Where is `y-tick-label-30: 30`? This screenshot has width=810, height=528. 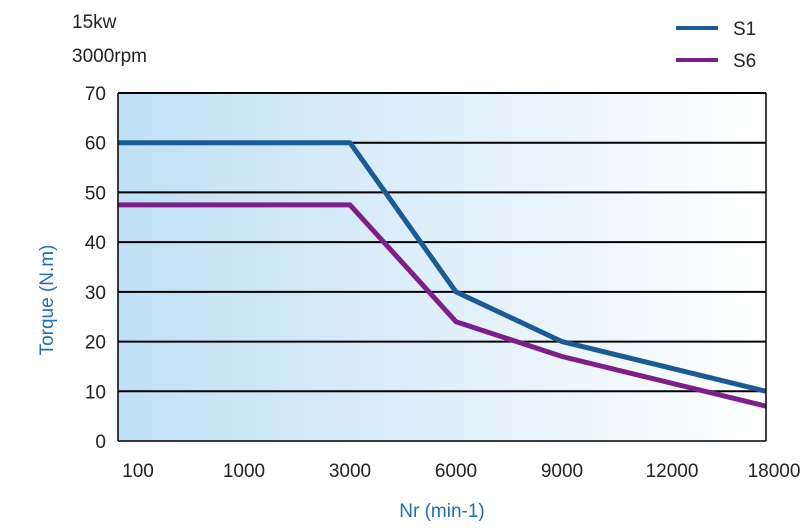 y-tick-label-30: 30 is located at coordinates (95, 293).